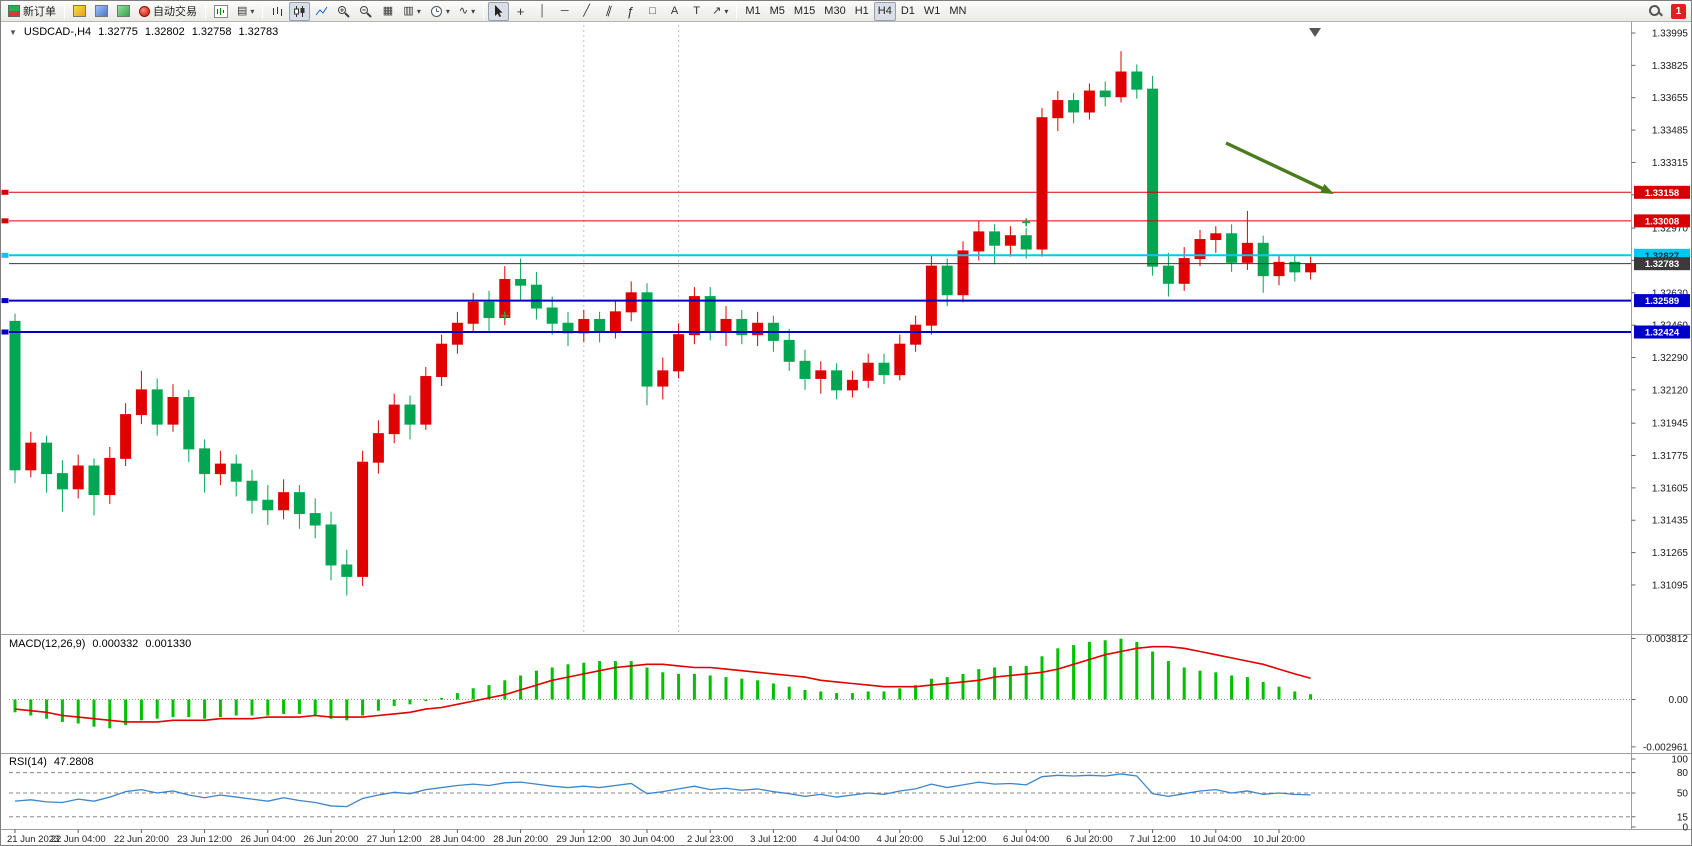 The width and height of the screenshot is (1692, 846). Describe the element at coordinates (394, 839) in the screenshot. I see `svg-text: 27 Jun 12:00` at that location.